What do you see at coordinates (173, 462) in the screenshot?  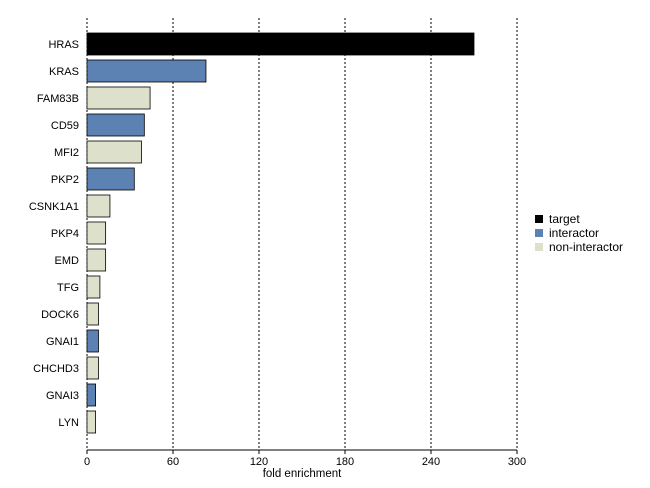 I see `x-tick-label-60: 60` at bounding box center [173, 462].